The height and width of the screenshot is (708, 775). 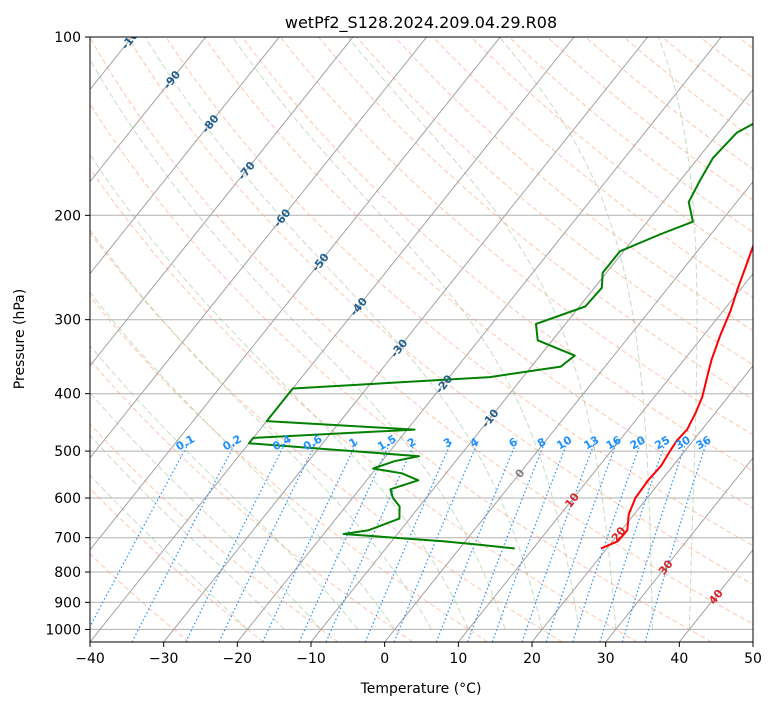 What do you see at coordinates (67, 216) in the screenshot?
I see `y-tick-label: 200` at bounding box center [67, 216].